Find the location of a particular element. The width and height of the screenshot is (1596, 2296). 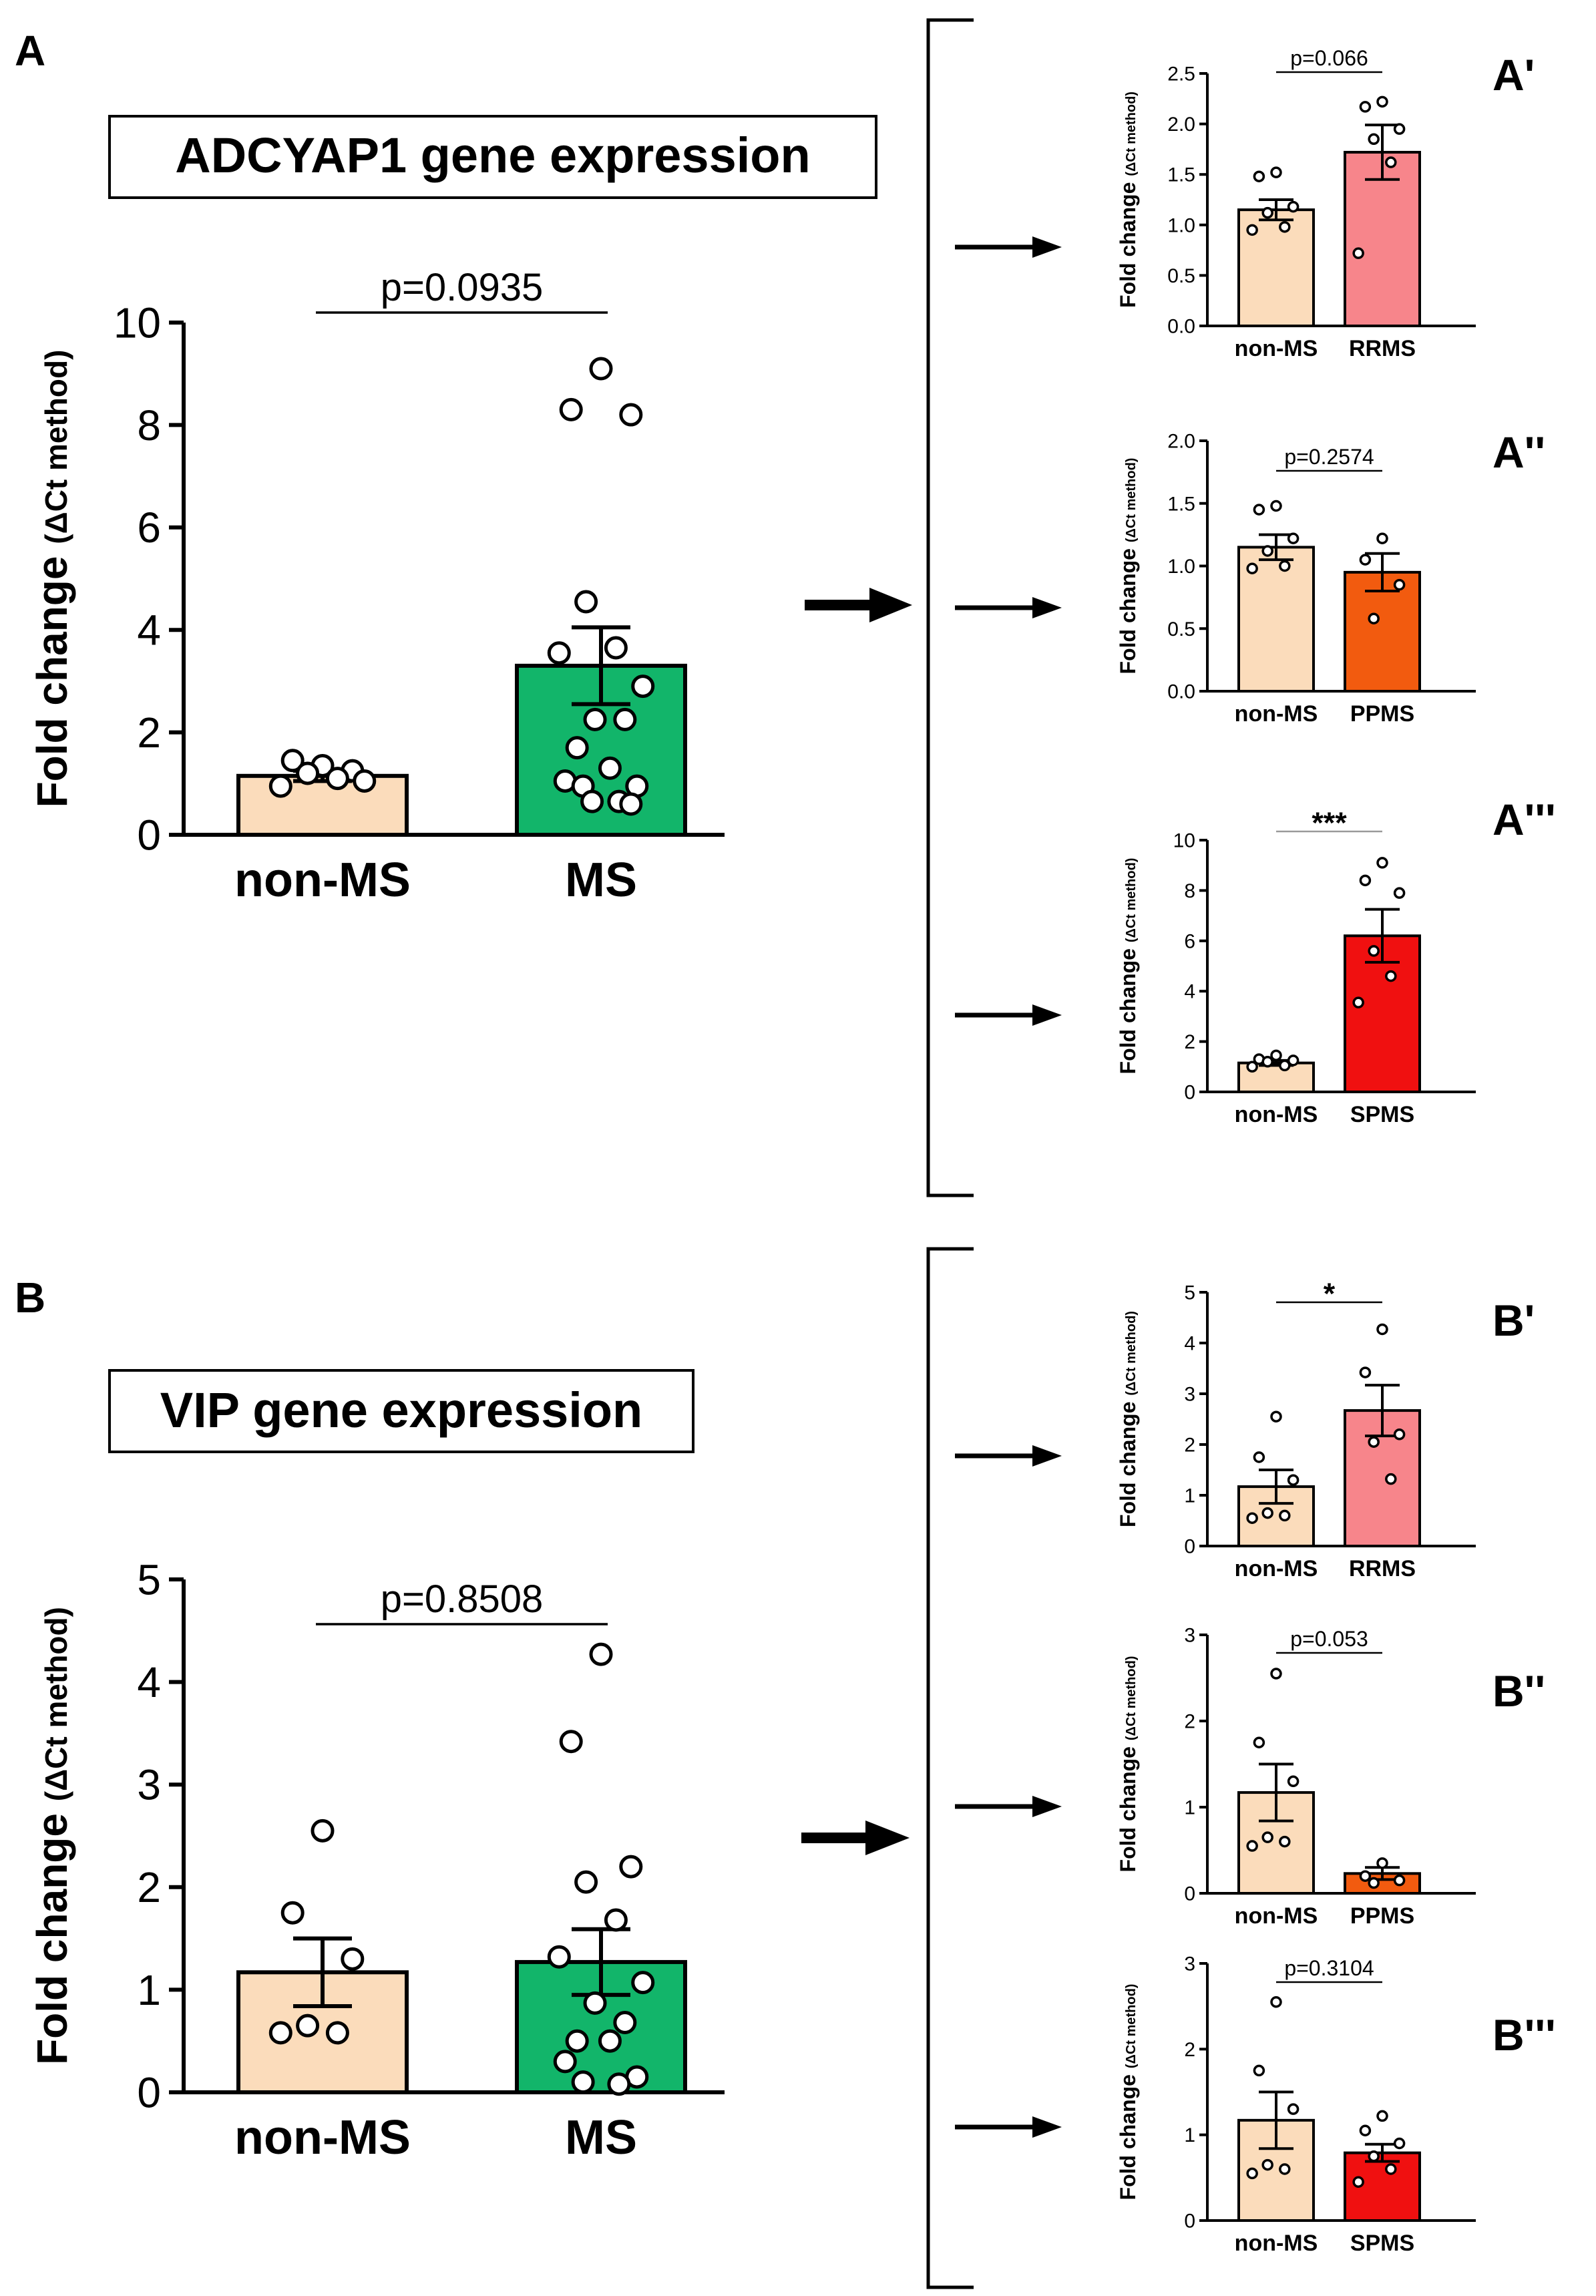

category-label-spms: SPMS is located at coordinates (1382, 2243).